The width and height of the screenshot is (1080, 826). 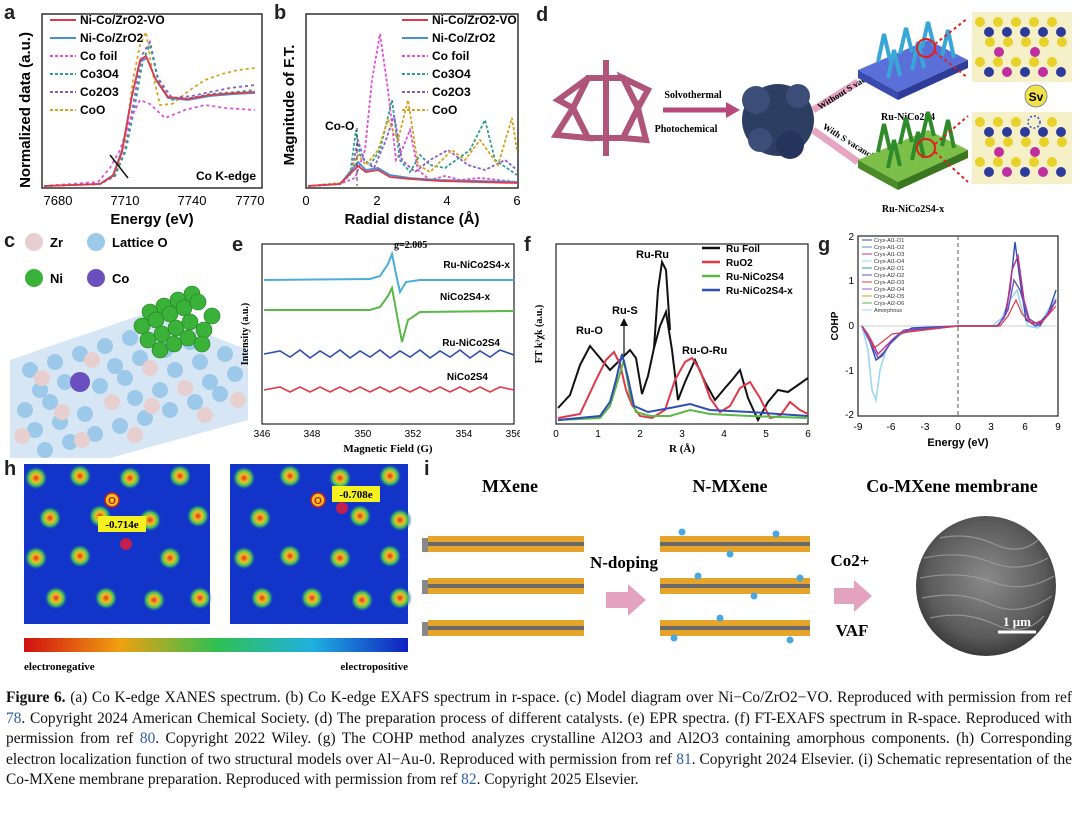 What do you see at coordinates (598, 434) in the screenshot?
I see `tick: 1` at bounding box center [598, 434].